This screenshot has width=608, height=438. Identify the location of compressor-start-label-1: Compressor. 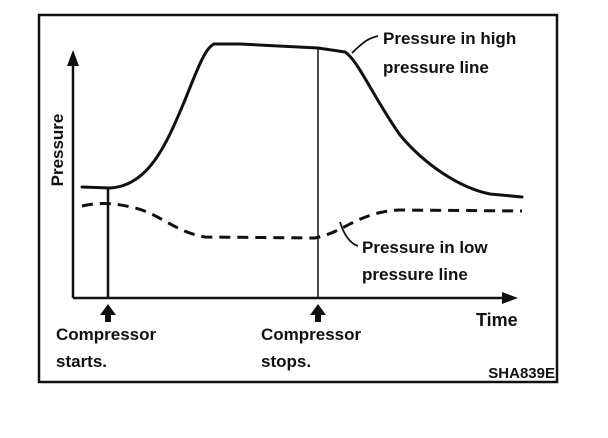
(106, 334).